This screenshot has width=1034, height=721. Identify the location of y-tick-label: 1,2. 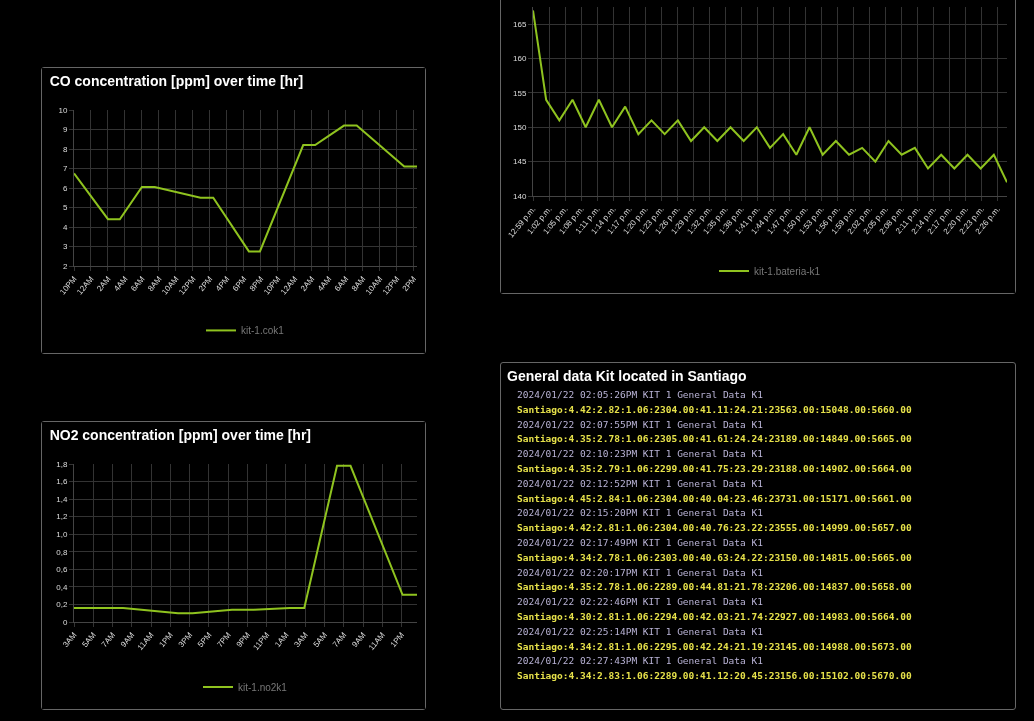
(62, 517).